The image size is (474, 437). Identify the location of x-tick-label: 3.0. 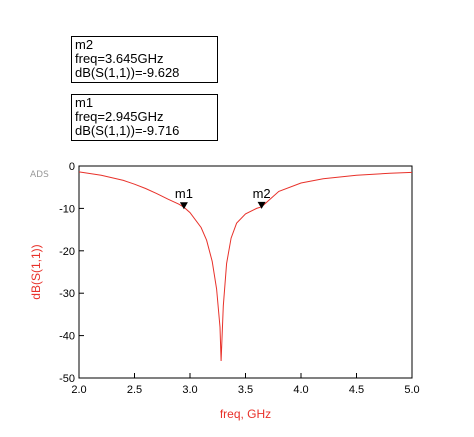
(189, 390).